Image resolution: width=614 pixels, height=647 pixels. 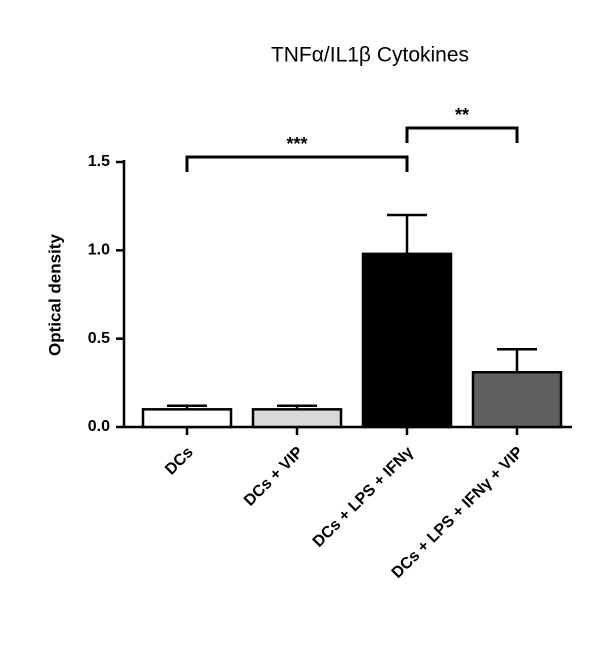 What do you see at coordinates (458, 513) in the screenshot?
I see `x-tick-label: DCs + LPS + IFNγ + VIP` at bounding box center [458, 513].